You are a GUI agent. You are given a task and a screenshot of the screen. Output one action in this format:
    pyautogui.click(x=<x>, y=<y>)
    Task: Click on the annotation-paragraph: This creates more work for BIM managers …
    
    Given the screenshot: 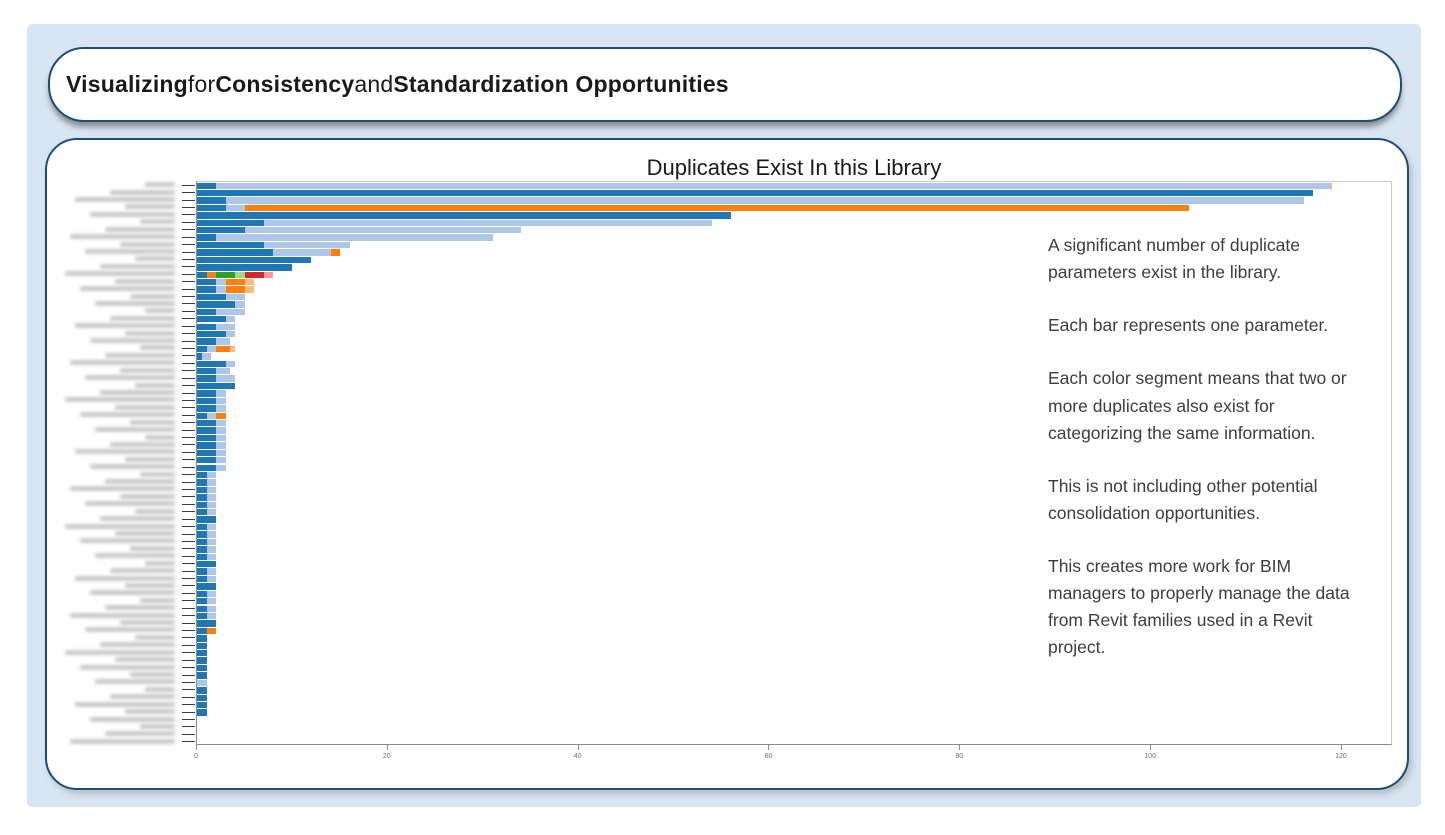 What is the action you would take?
    pyautogui.click(x=1199, y=607)
    